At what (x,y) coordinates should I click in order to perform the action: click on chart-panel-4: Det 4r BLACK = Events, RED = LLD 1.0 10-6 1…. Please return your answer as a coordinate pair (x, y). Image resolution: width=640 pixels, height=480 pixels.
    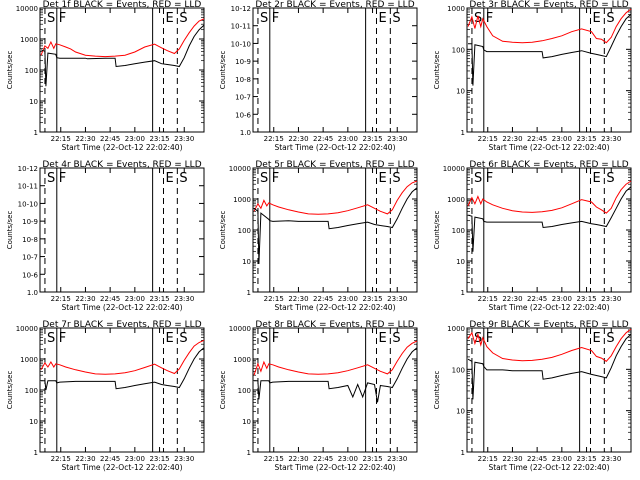
    Looking at the image, I should click on (105, 236).